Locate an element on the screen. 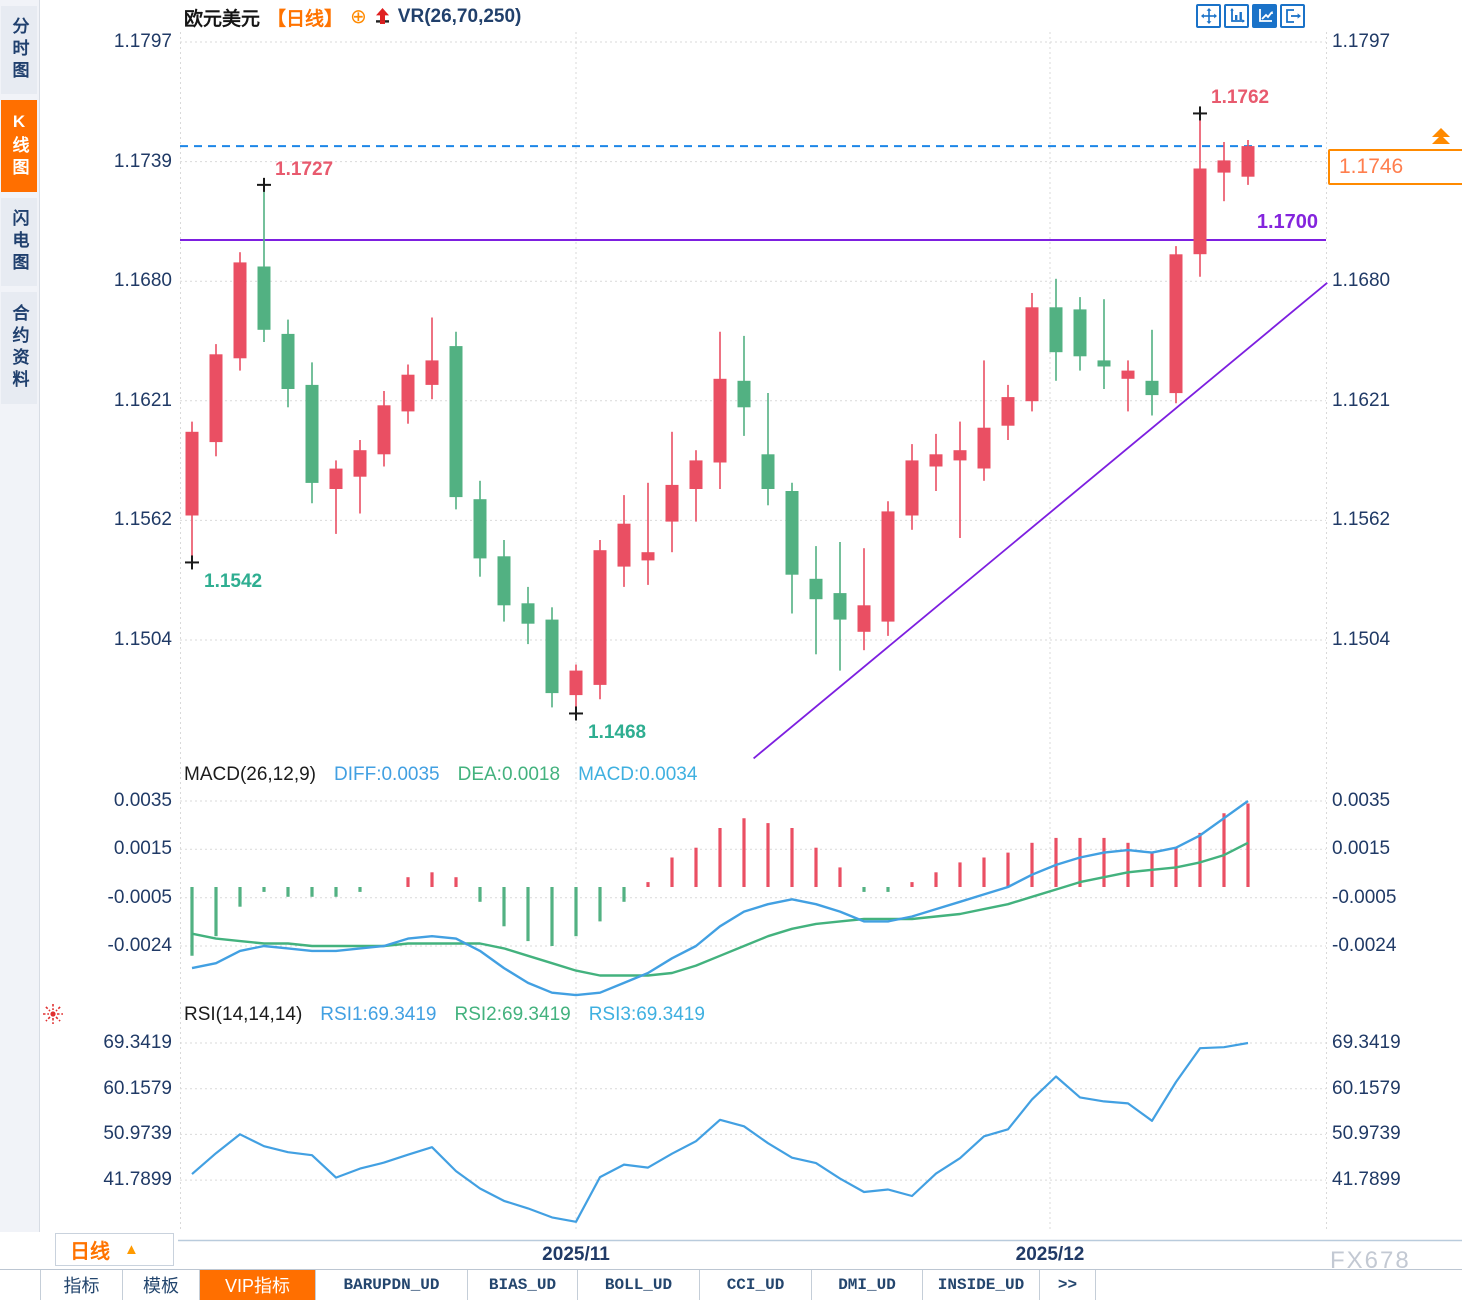 This screenshot has height=1300, width=1462. active-chart-icon is located at coordinates (1264, 16).